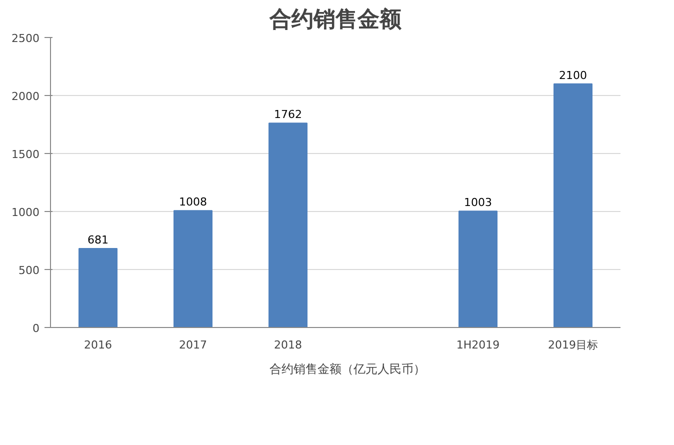 This screenshot has height=445, width=674. Describe the element at coordinates (36, 328) in the screenshot. I see `y-tick-label: 0` at that location.